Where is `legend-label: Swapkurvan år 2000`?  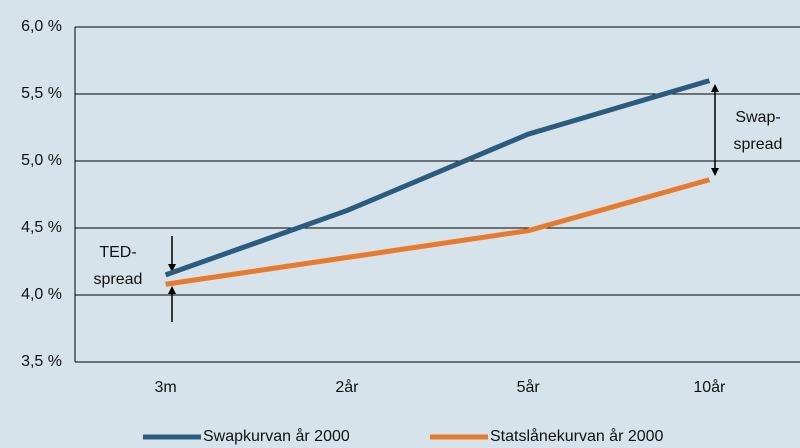 legend-label: Swapkurvan år 2000 is located at coordinates (276, 436).